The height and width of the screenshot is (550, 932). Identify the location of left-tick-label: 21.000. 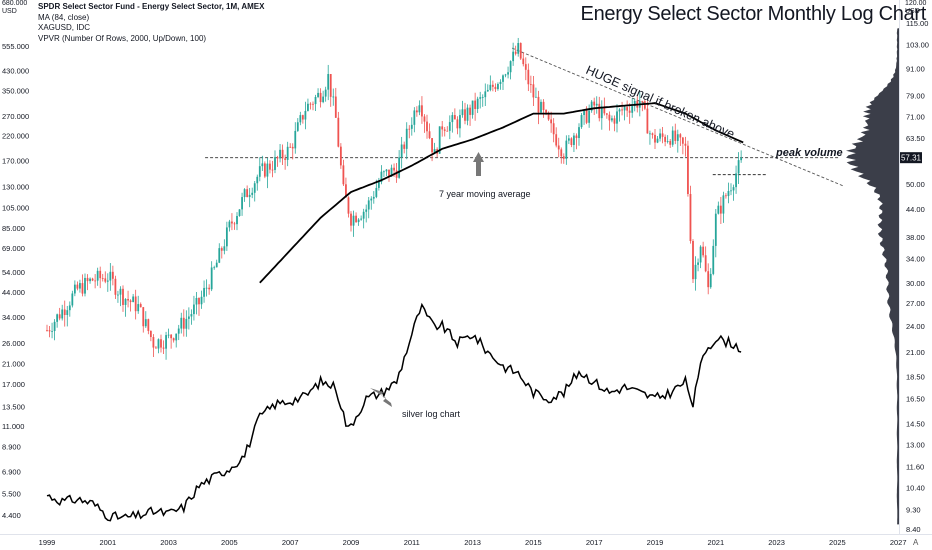
(13, 363).